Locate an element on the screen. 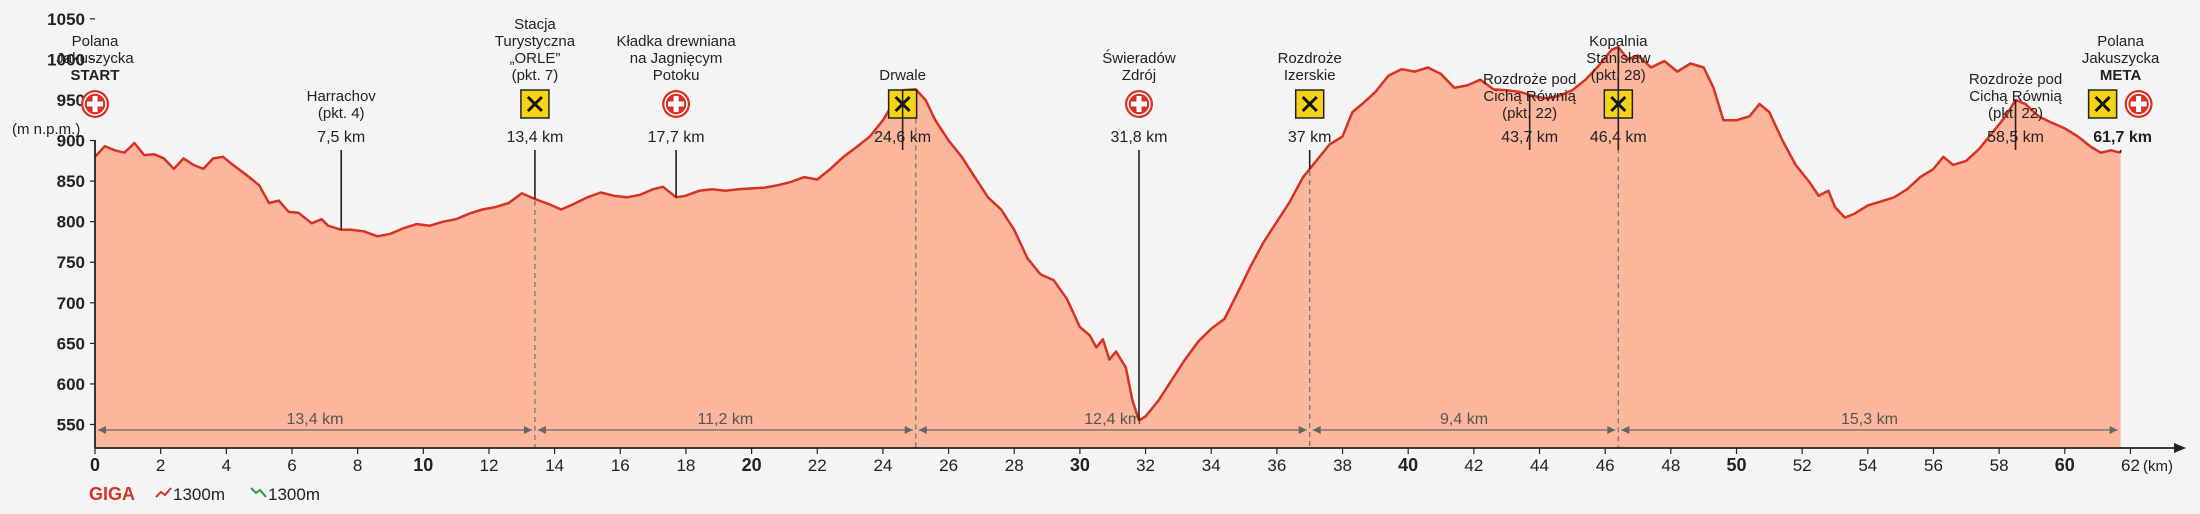 This screenshot has height=514, width=2200. x-tick-label: 16 is located at coordinates (620, 465).